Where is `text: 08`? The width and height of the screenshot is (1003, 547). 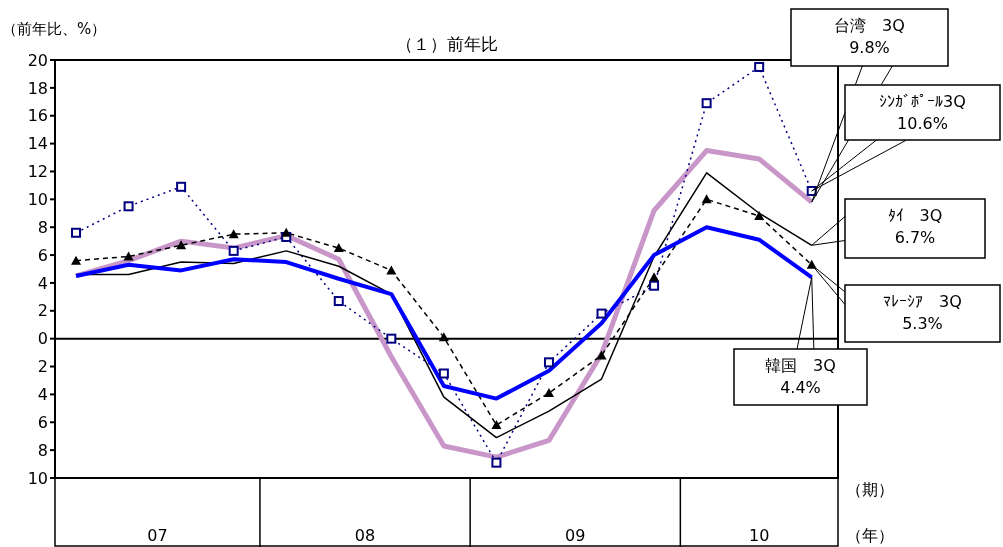
text: 08 is located at coordinates (365, 535).